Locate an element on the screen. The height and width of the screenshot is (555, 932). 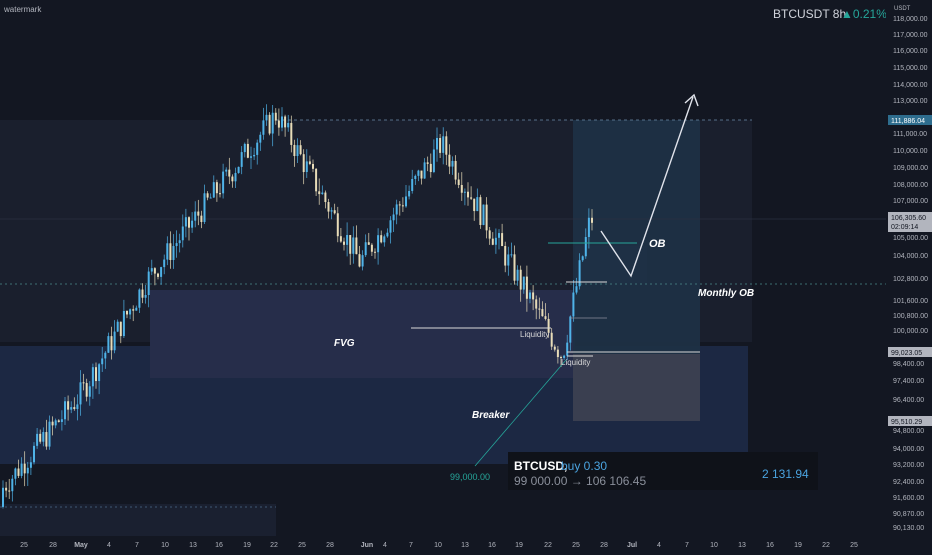
trade-route: 99 000.00 → 106 106.45 is located at coordinates (580, 481).